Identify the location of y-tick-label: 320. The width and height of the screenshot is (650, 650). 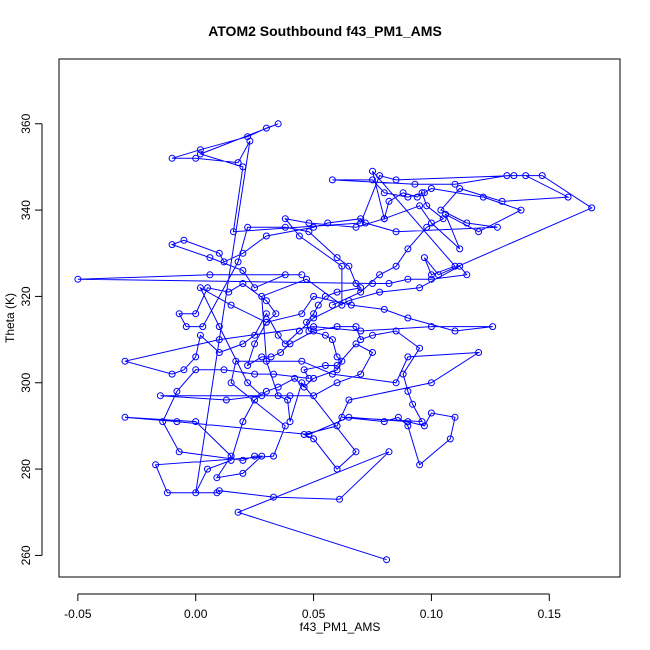
(26, 296).